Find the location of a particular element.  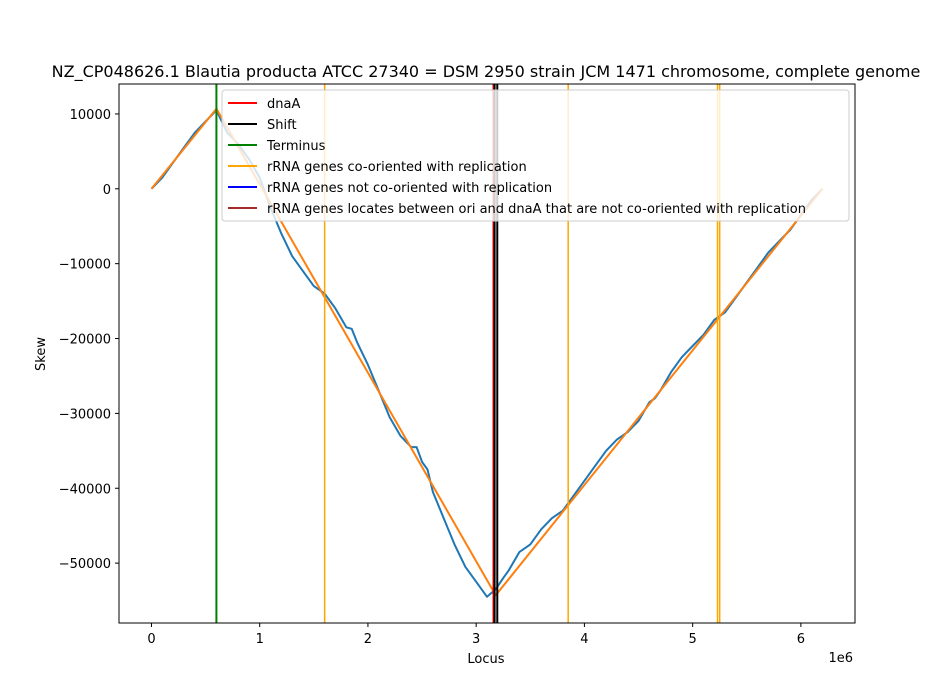

y-tick-label: −20000 is located at coordinates (85, 340).